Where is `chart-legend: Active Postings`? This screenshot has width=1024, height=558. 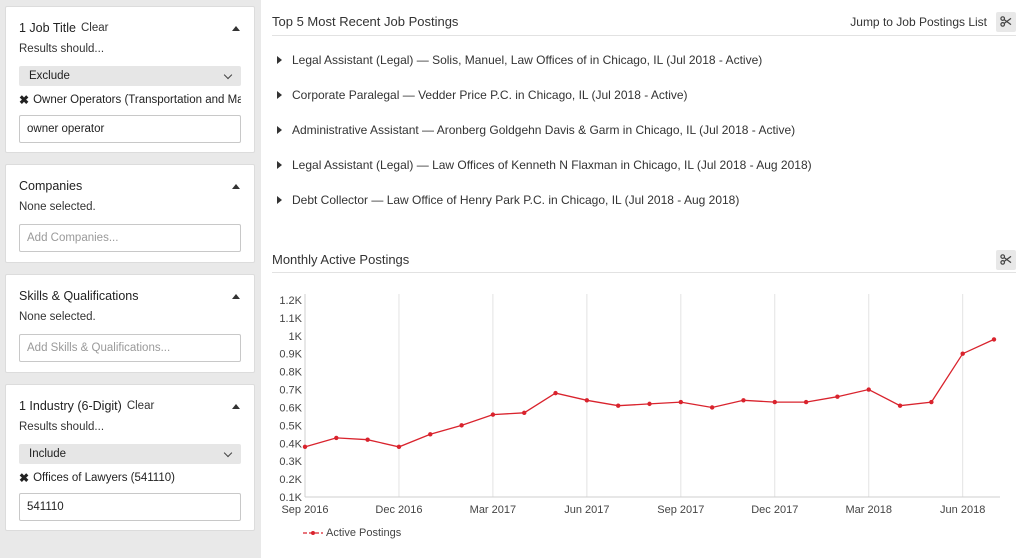 chart-legend: Active Postings is located at coordinates (352, 533).